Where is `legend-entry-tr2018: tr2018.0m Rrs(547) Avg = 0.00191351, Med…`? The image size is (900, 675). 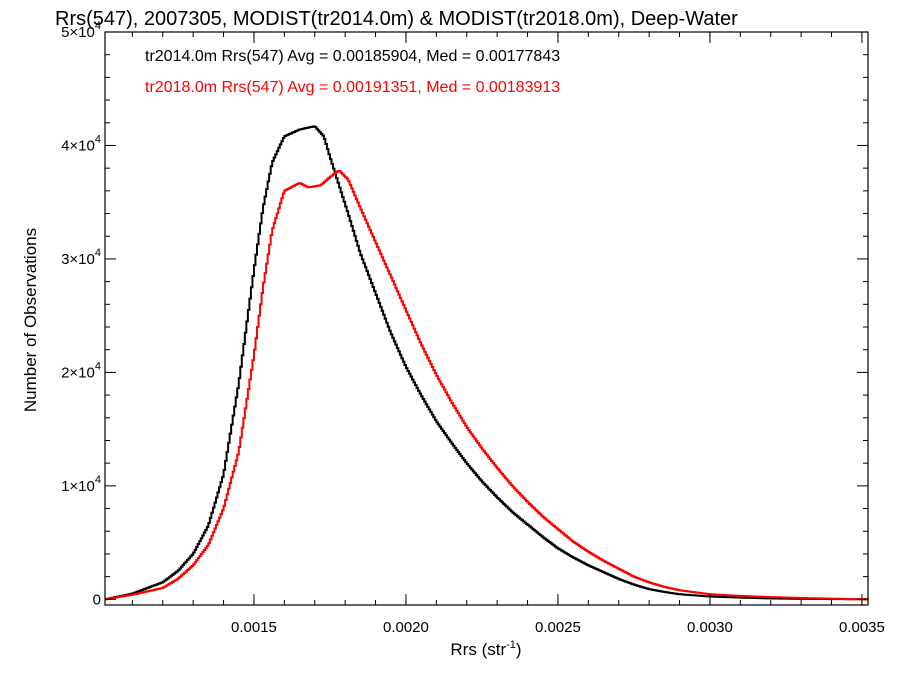
legend-entry-tr2018: tr2018.0m Rrs(547) Avg = 0.00191351, Med… is located at coordinates (352, 87).